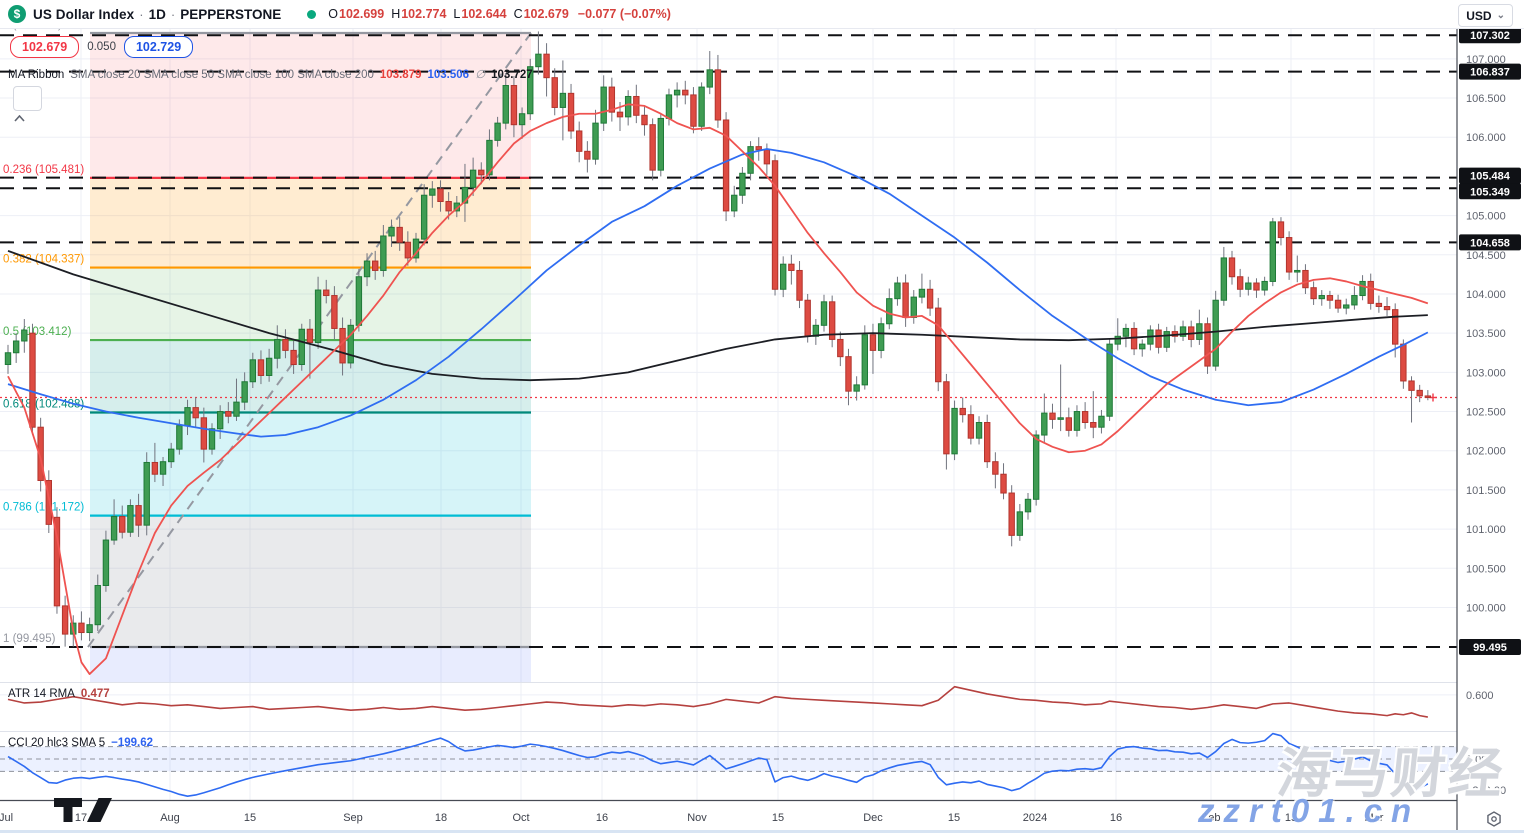  What do you see at coordinates (1486, 295) in the screenshot?
I see `svg-text: 104.000` at bounding box center [1486, 295].